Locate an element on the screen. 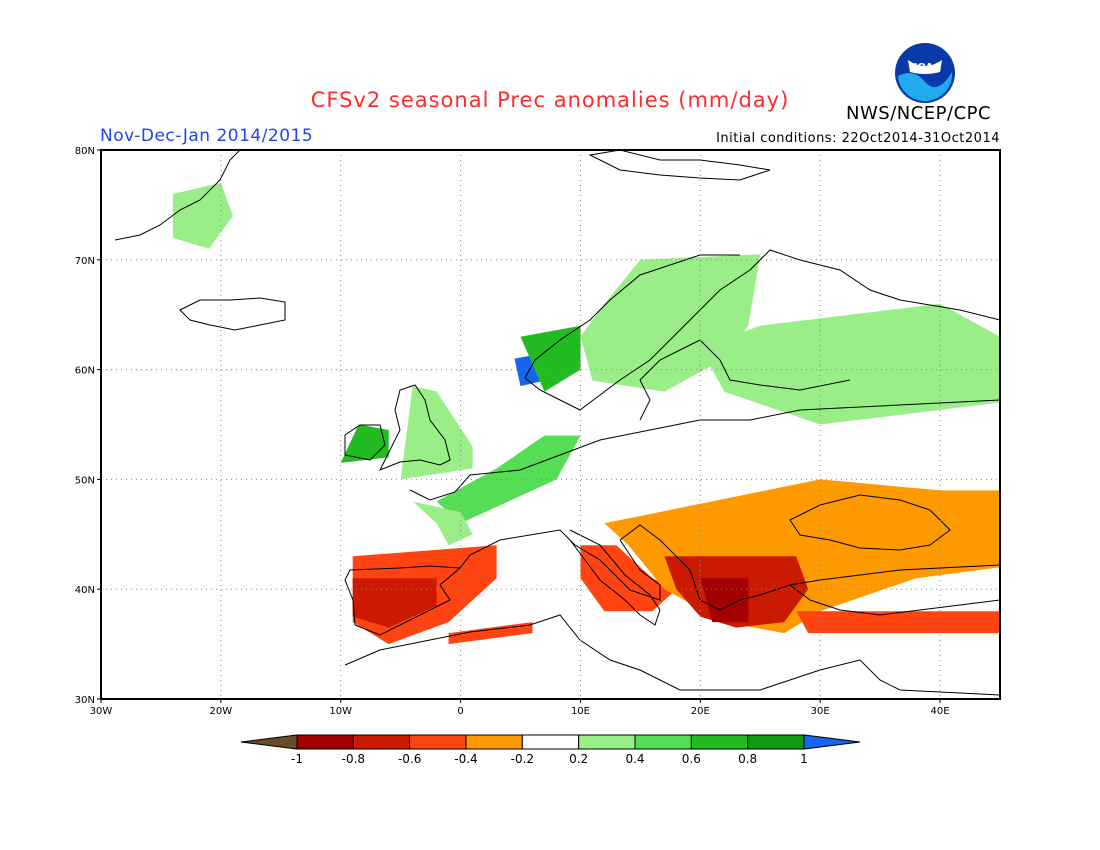  colorbar-legend: -1 -0.8 -0.6 -0.4 -0.2 0.2 0.4 0.6 0.8 1 is located at coordinates (550, 750).